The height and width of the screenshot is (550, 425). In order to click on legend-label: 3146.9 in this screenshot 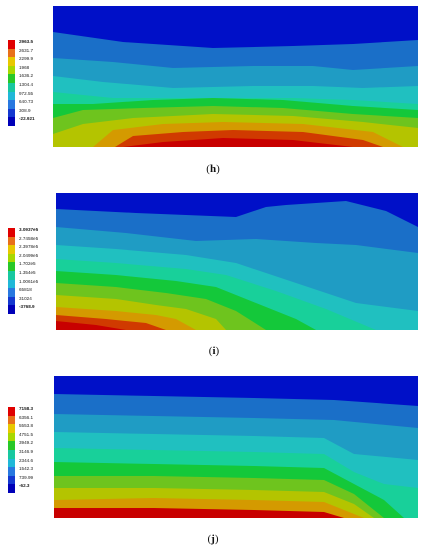, I will do `click(26, 451)`.